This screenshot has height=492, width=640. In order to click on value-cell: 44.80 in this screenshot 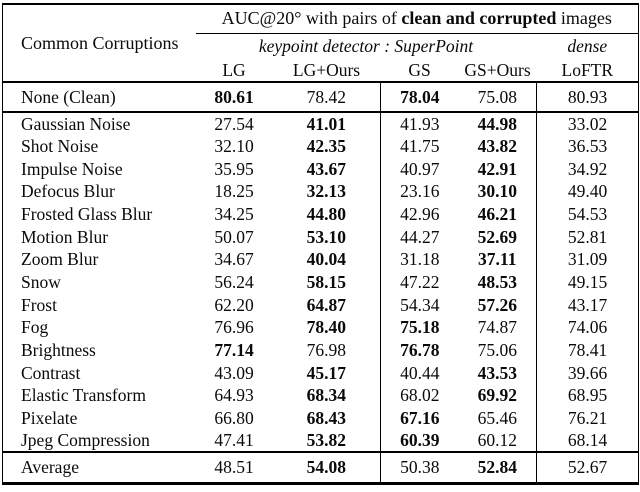, I will do `click(326, 213)`.